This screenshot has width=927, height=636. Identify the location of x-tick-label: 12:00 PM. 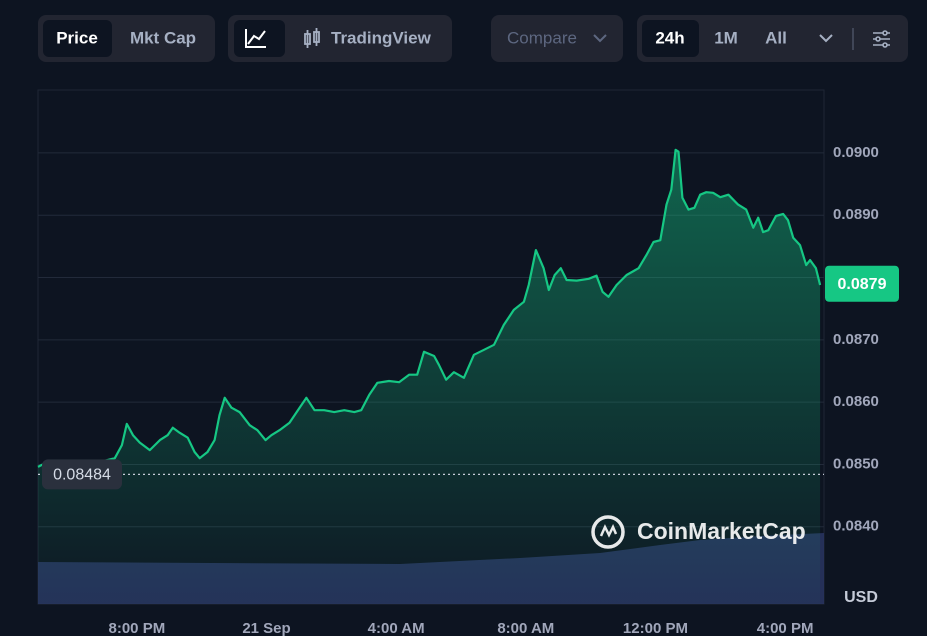
(655, 628).